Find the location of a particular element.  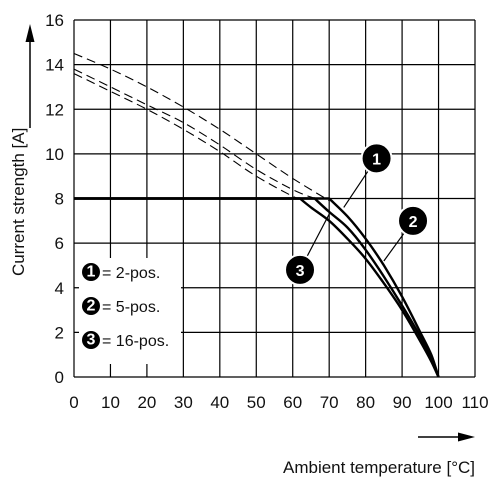

legend-item: 2 = 5-pos. is located at coordinates (121, 306).